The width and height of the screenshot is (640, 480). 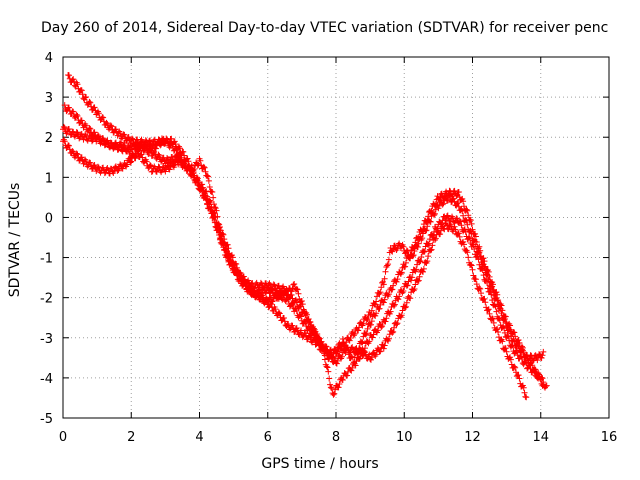 What do you see at coordinates (49, 138) in the screenshot?
I see `y-tick-label: 2` at bounding box center [49, 138].